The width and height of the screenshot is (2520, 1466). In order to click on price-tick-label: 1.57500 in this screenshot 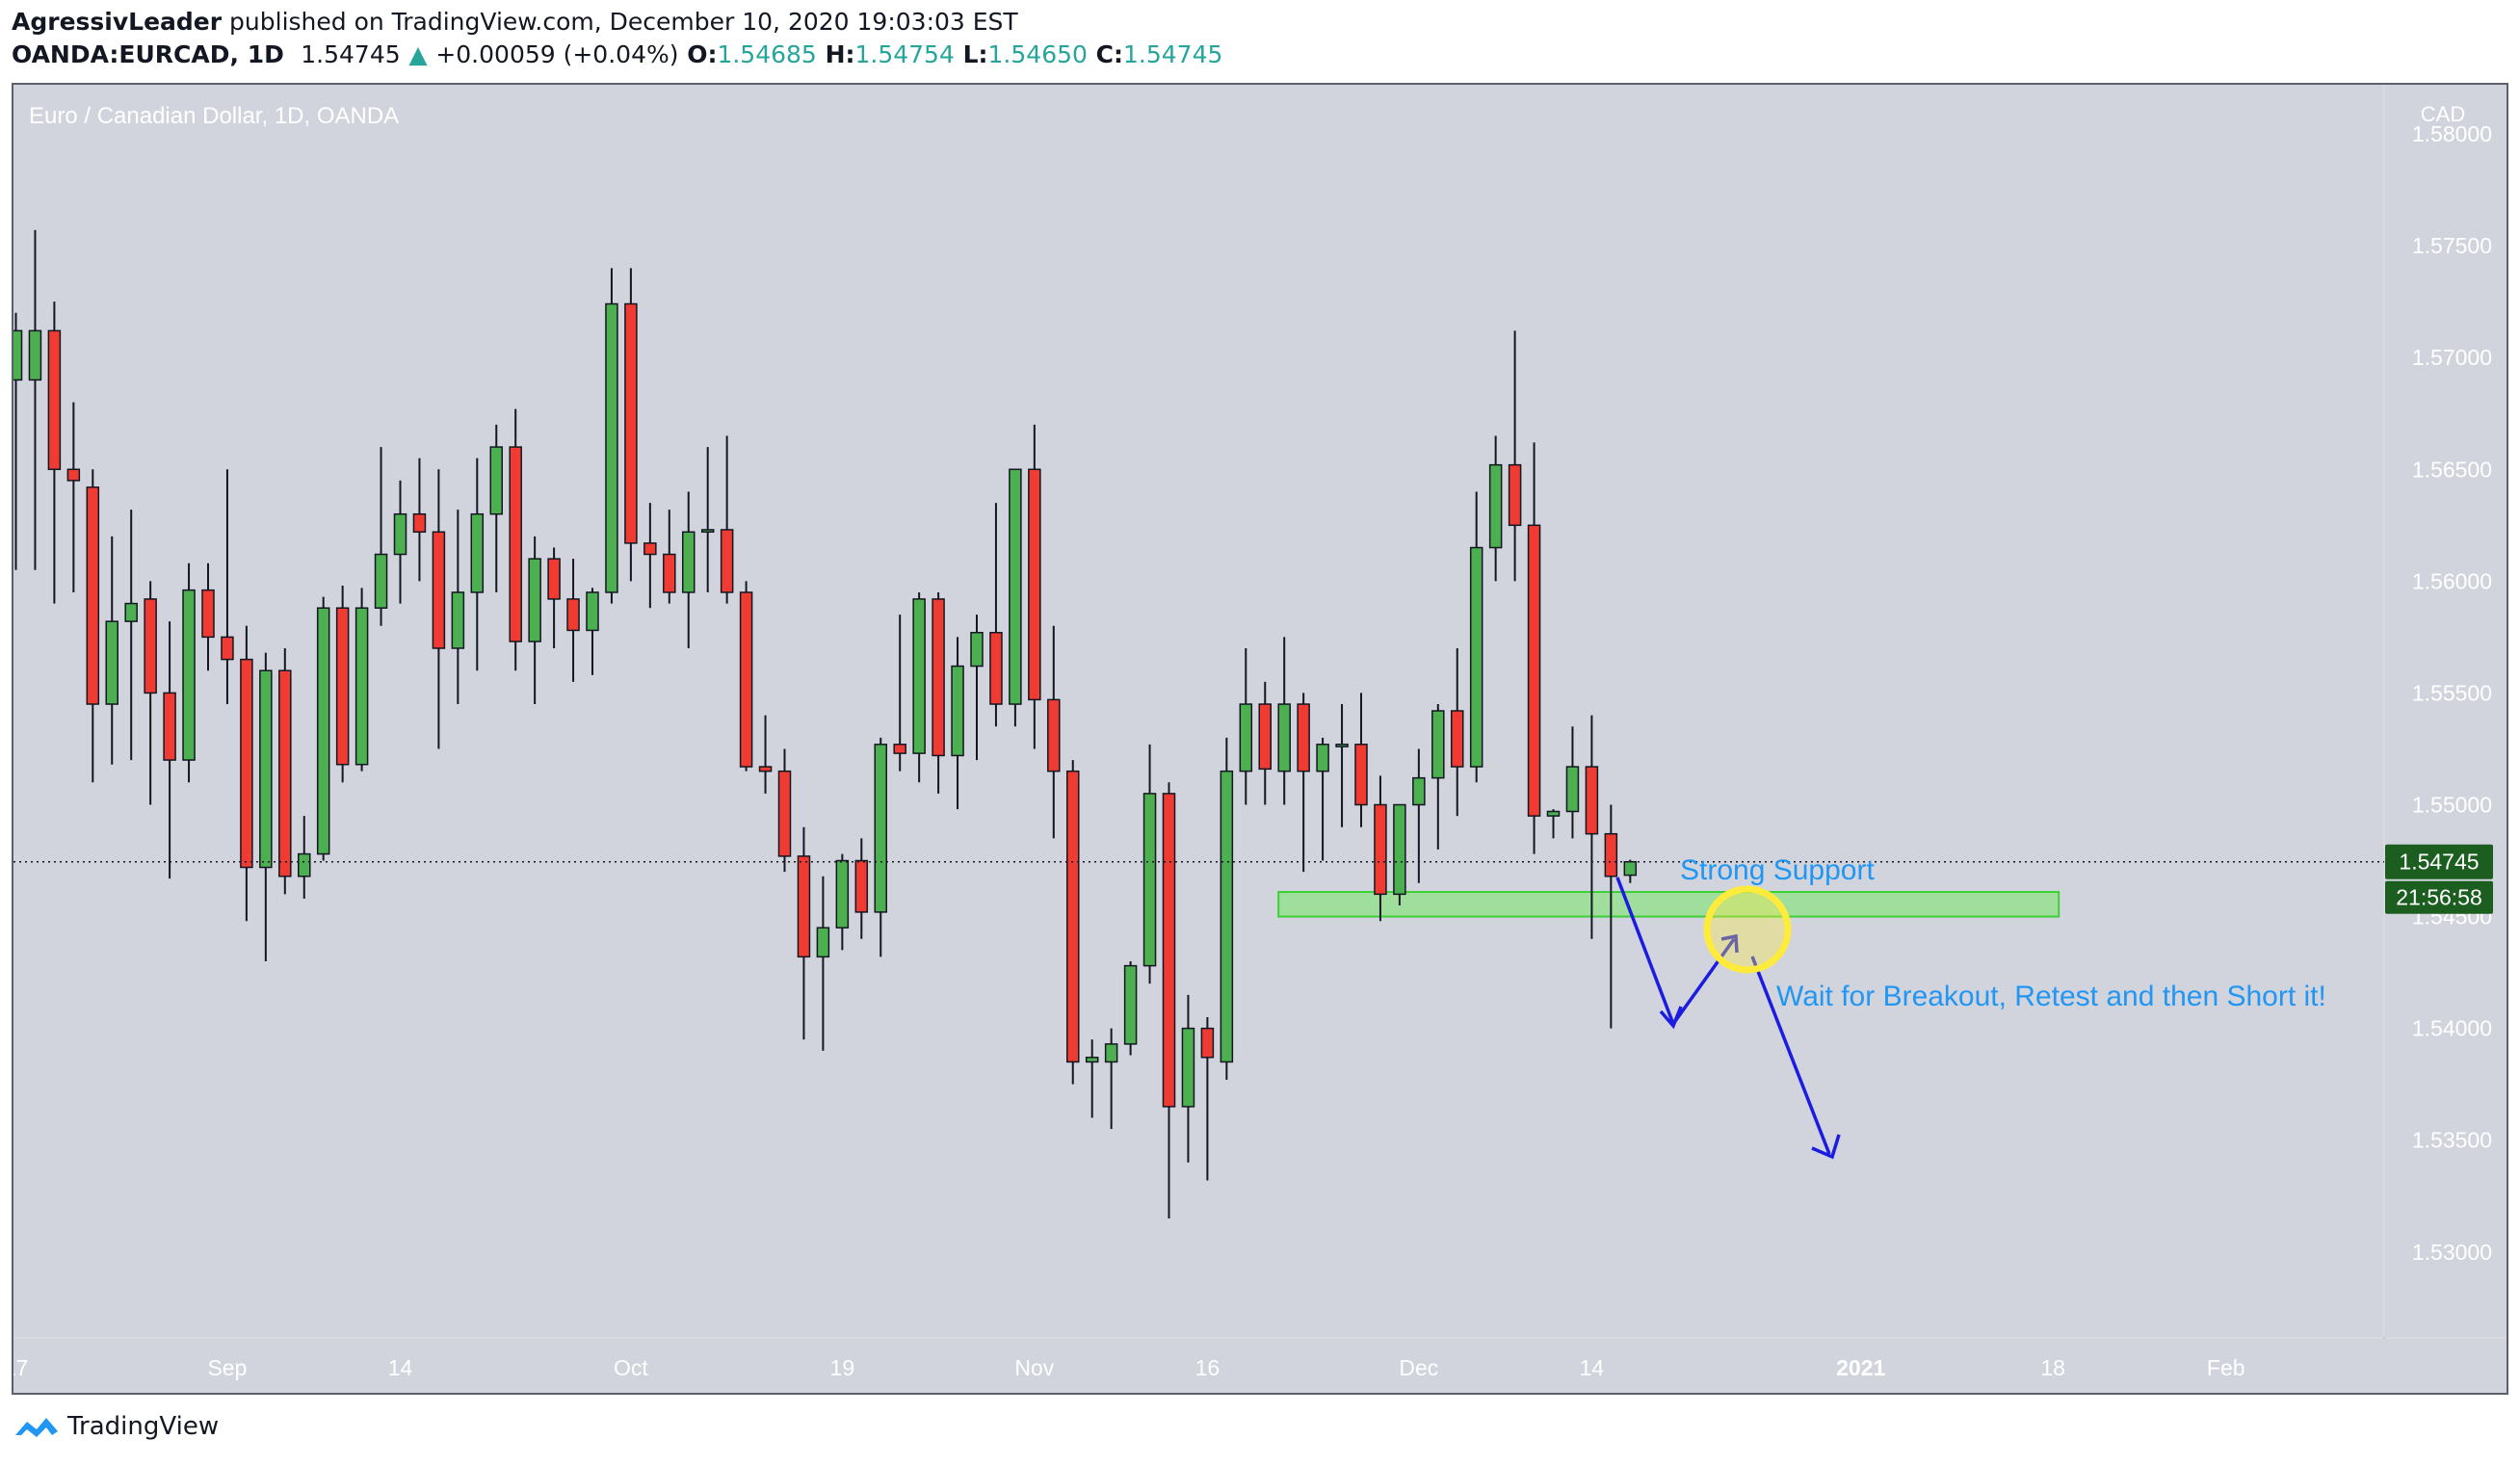, I will do `click(2452, 245)`.